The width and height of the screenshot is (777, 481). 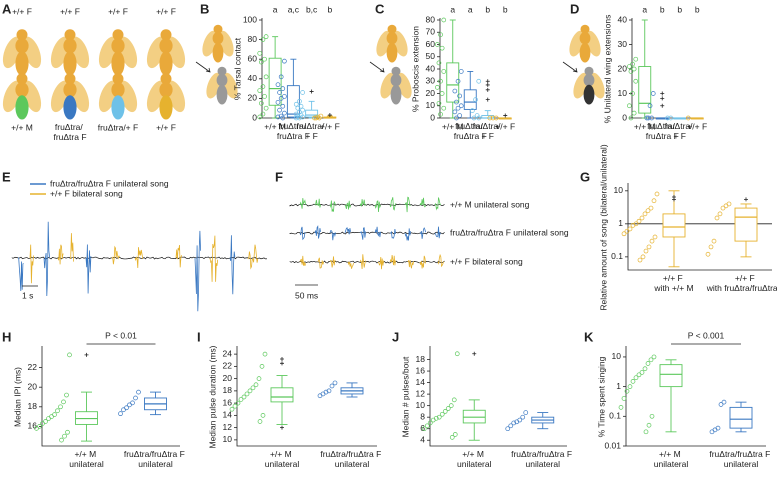 What do you see at coordinates (415, 69) in the screenshot?
I see `y-axis-title: % Proboscis extension` at bounding box center [415, 69].